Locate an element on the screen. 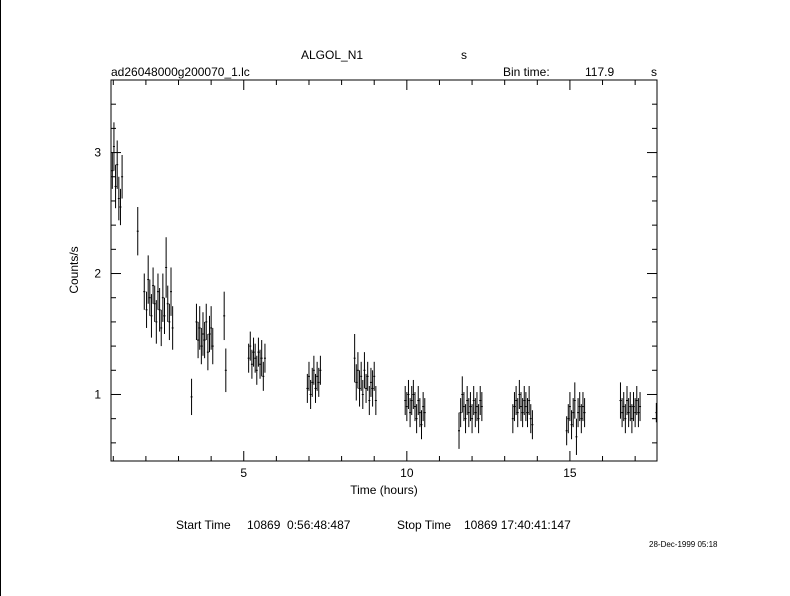 This screenshot has width=790, height=596. window-edge is located at coordinates (0, 298).